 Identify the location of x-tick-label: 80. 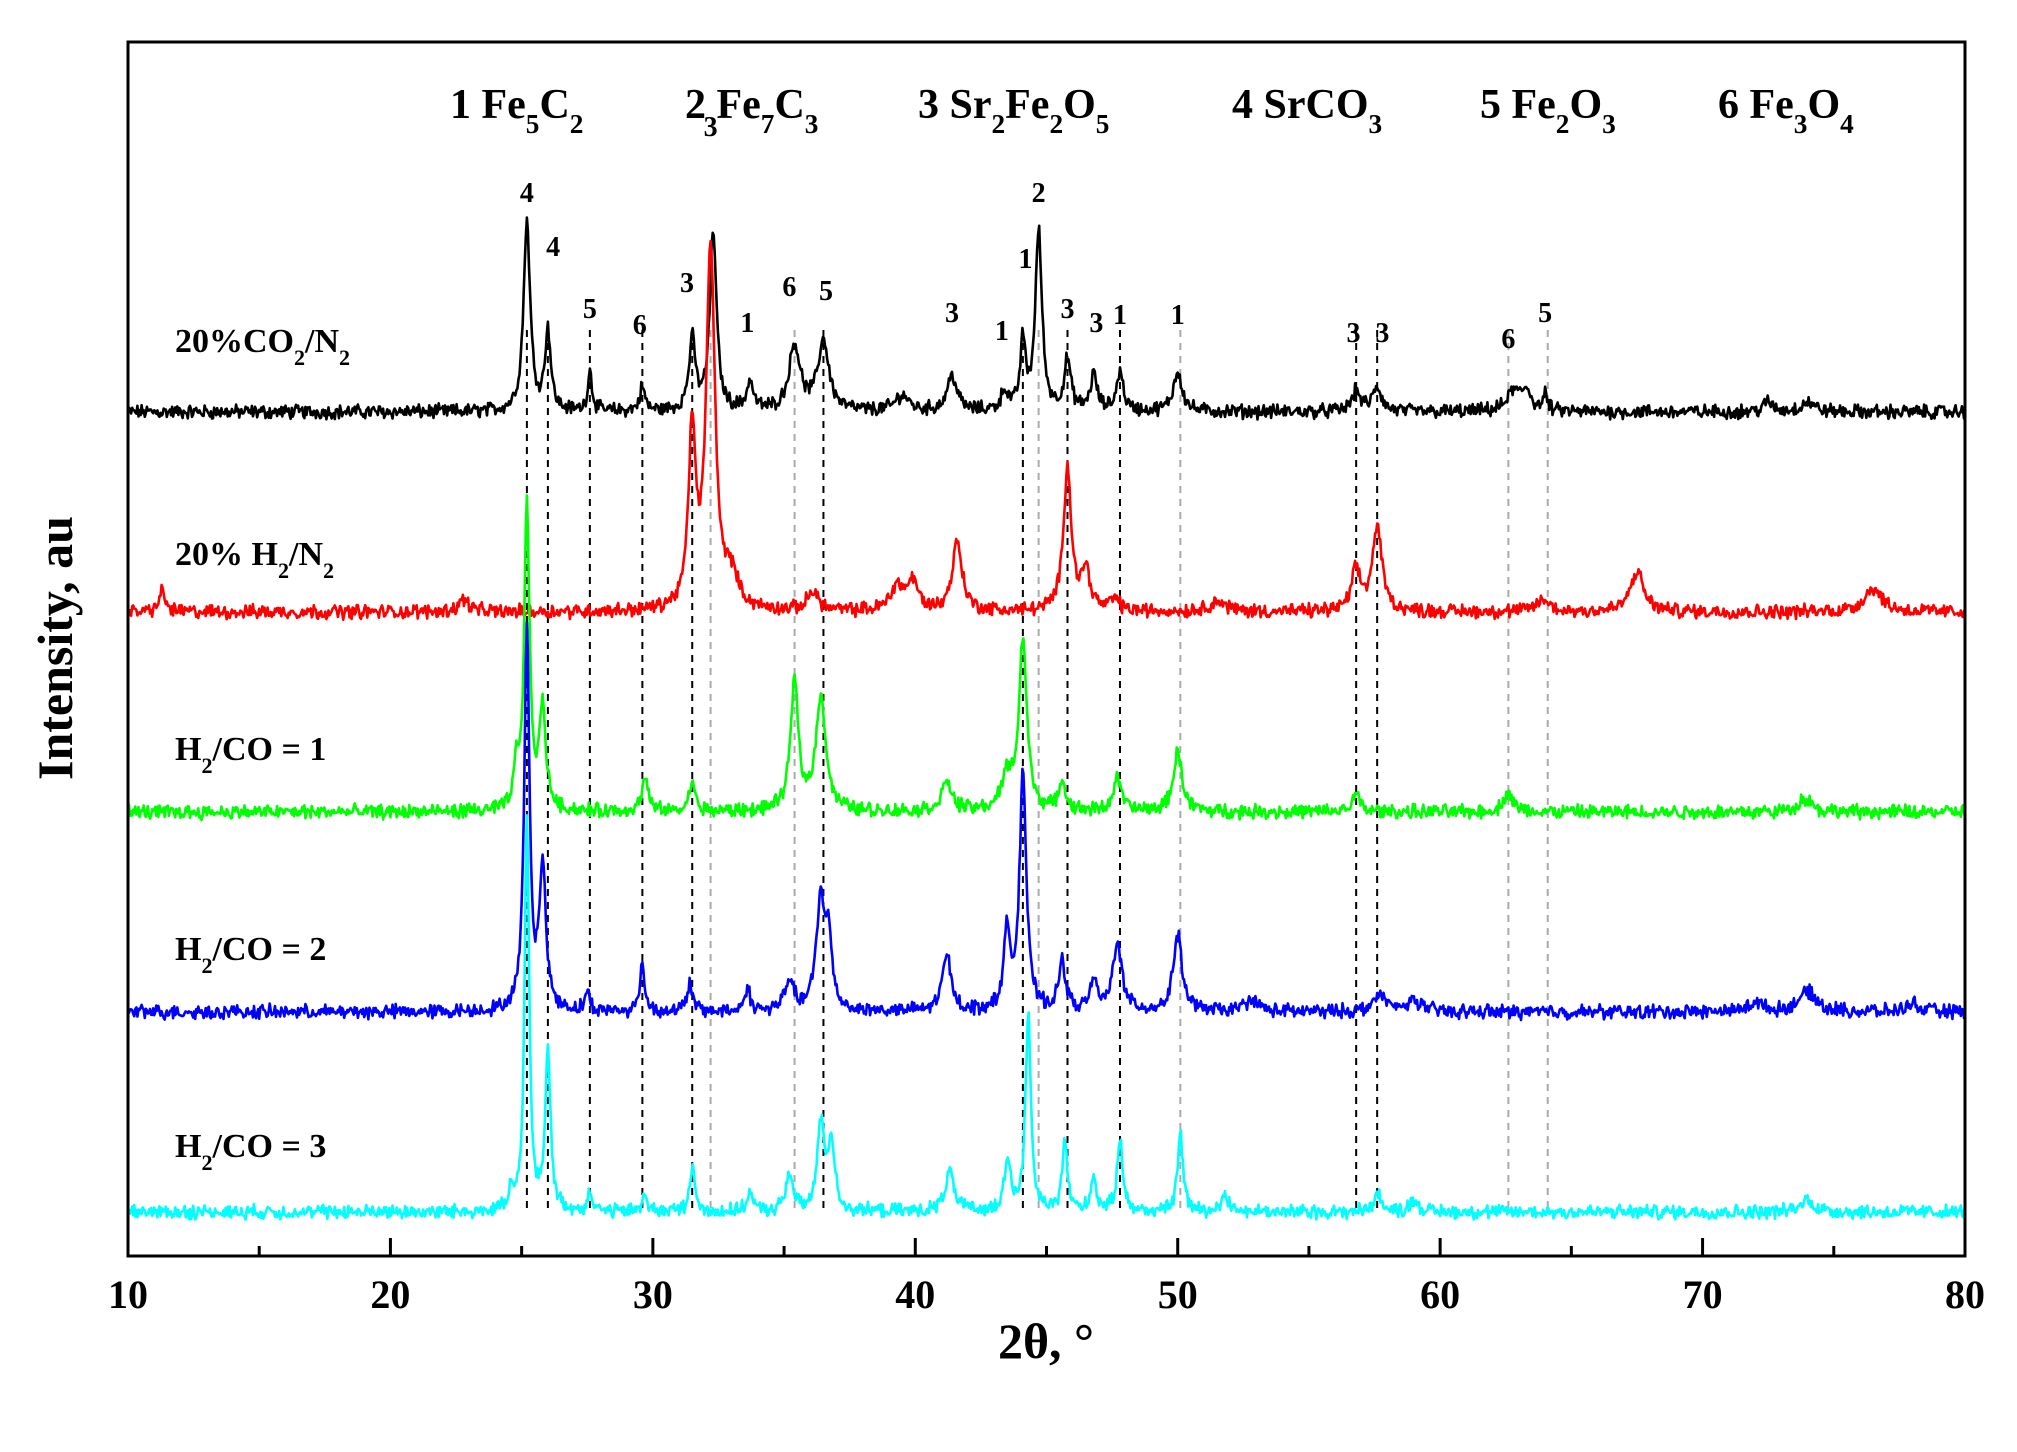
(1965, 1294).